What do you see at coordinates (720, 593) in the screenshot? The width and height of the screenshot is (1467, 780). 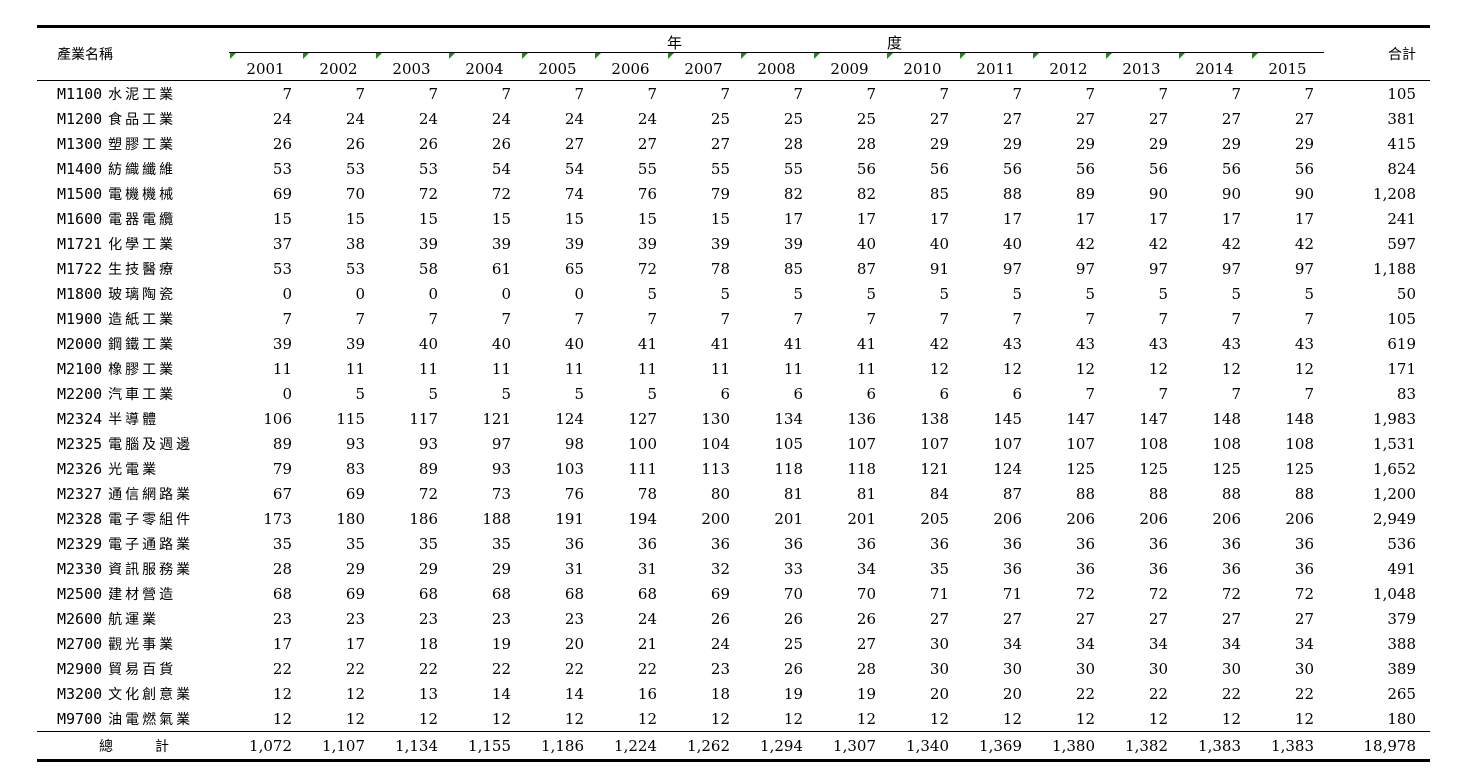 I see `value-cell: 69` at bounding box center [720, 593].